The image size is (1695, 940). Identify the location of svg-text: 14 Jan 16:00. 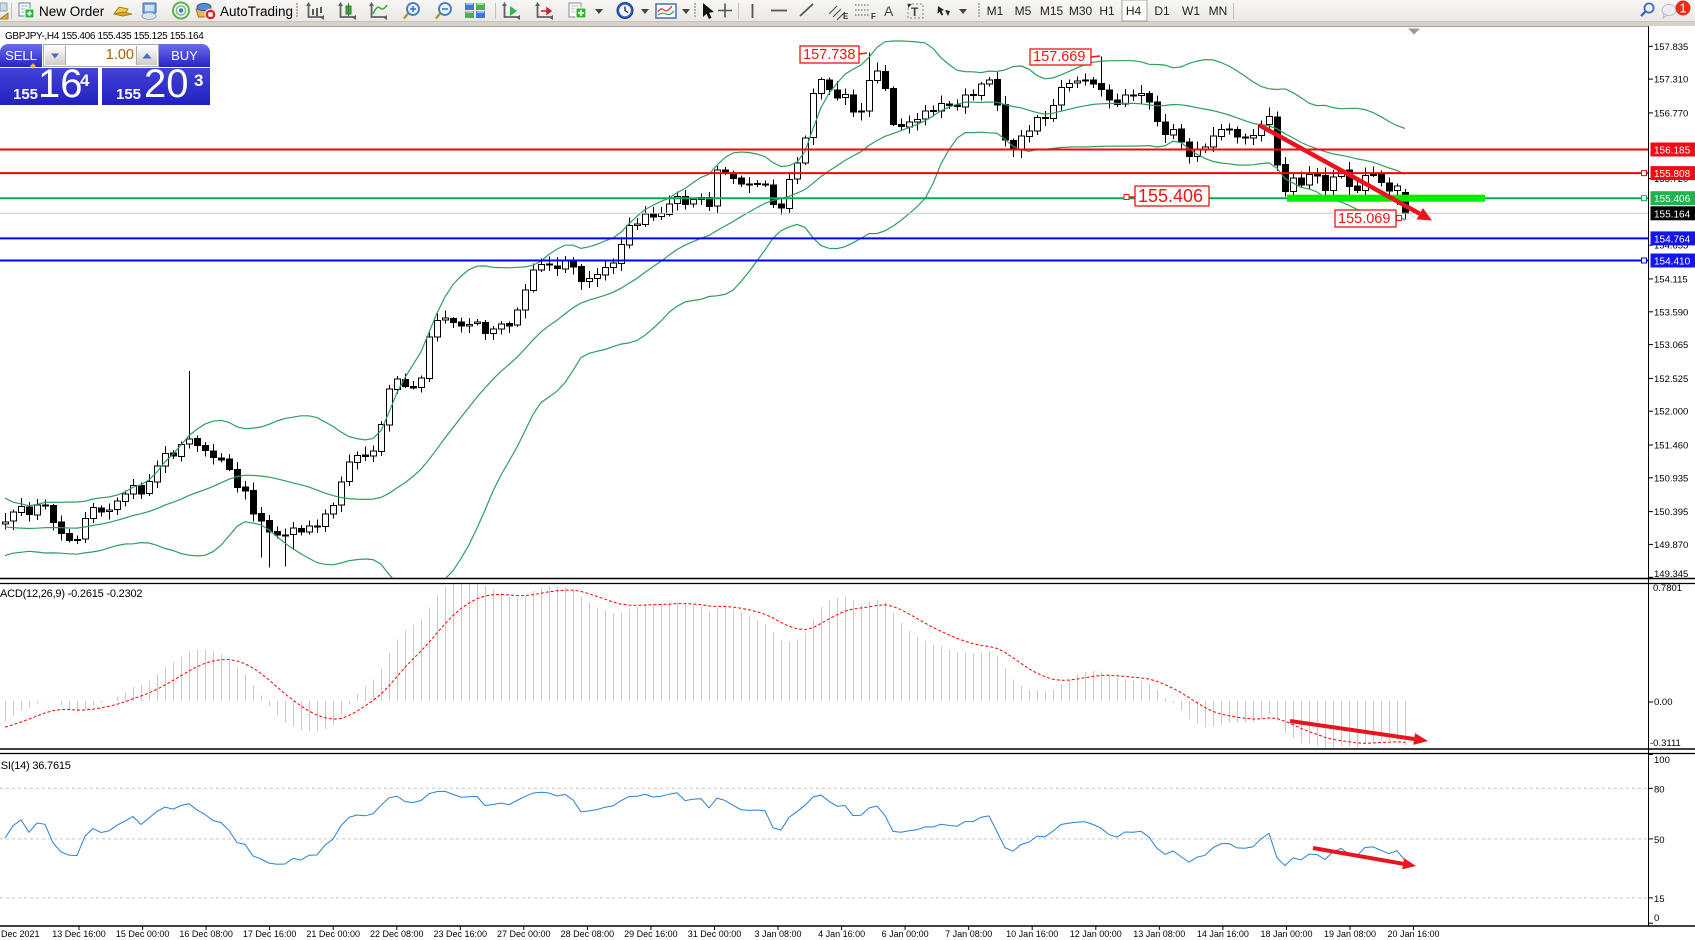
(1223, 934).